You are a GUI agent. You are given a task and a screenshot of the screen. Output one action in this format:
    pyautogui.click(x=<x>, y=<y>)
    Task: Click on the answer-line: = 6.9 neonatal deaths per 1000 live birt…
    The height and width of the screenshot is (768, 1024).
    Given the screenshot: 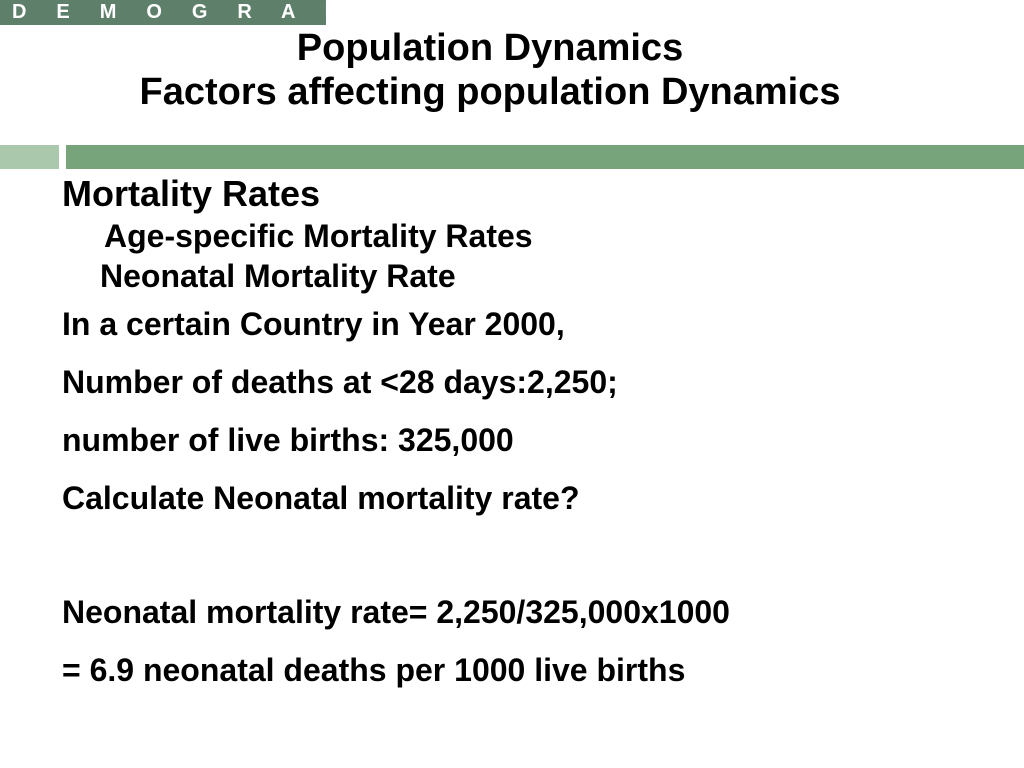 What is the action you would take?
    pyautogui.click(x=374, y=670)
    